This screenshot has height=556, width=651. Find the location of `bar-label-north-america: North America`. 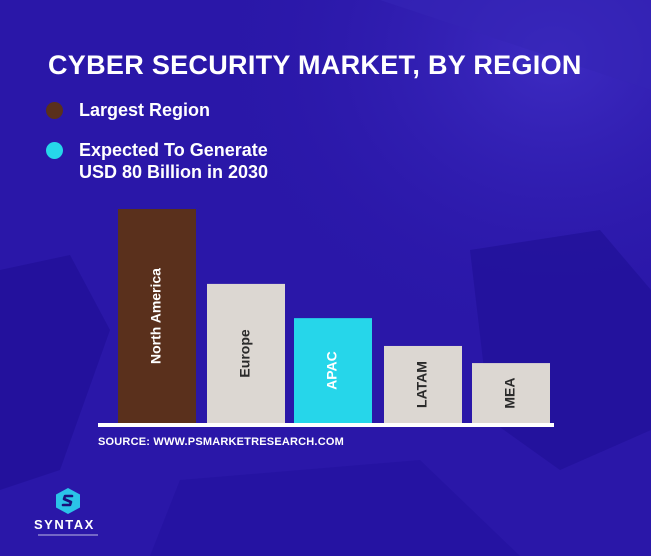

bar-label-north-america: North America is located at coordinates (156, 316).